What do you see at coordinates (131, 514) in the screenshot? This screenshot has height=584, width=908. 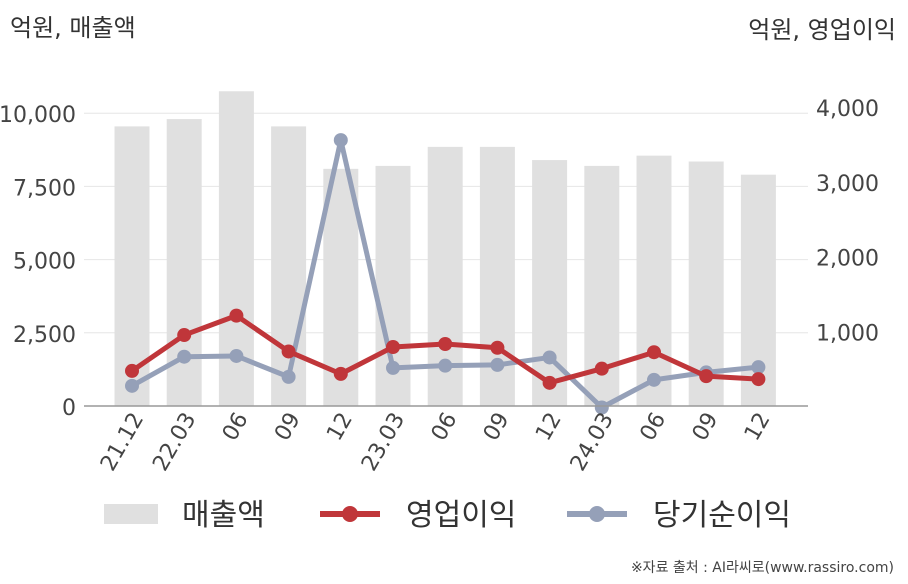 I see `legend-swatch` at bounding box center [131, 514].